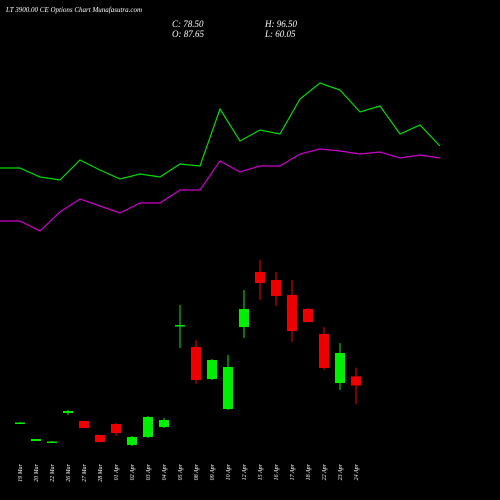  What do you see at coordinates (213, 471) in the screenshot?
I see `x-tick-label: 09 Apr` at bounding box center [213, 471].